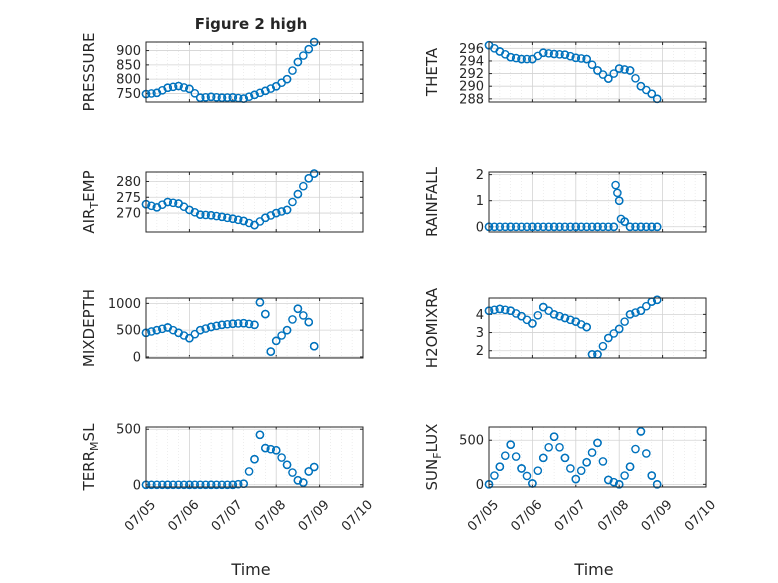 The width and height of the screenshot is (778, 583). Describe the element at coordinates (432, 201) in the screenshot. I see `y-axis-label: RAINFALL` at that location.